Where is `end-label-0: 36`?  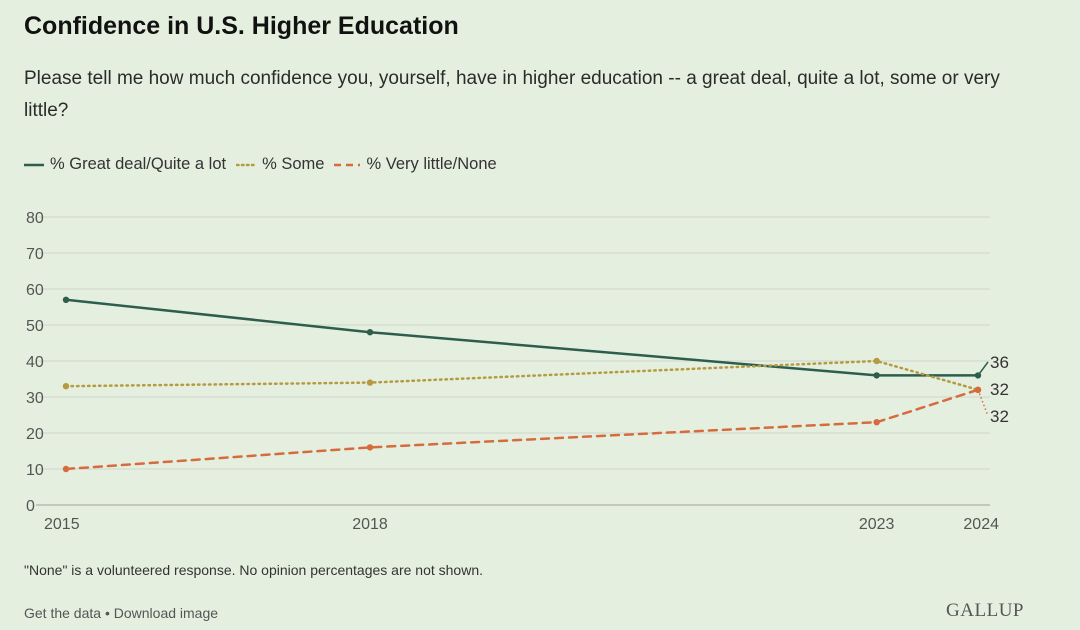
end-label-0: 36 is located at coordinates (999, 362).